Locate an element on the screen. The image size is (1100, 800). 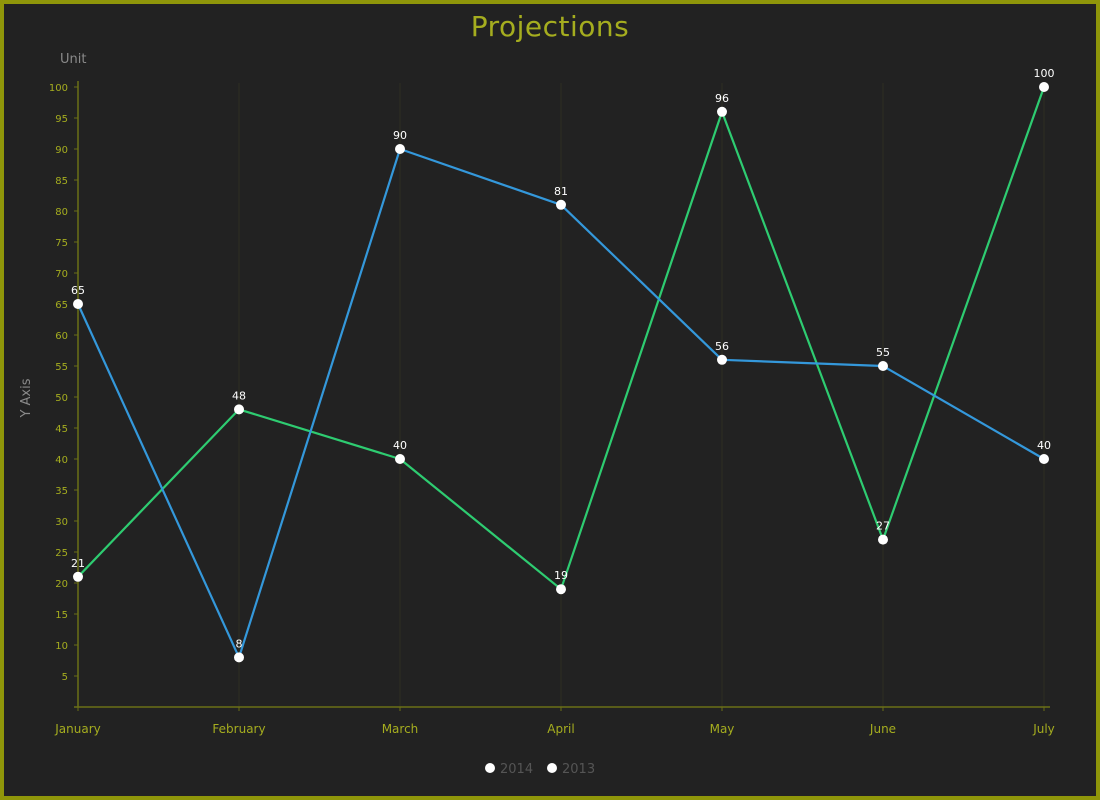
data-label-2014-june: 27 is located at coordinates (883, 526).